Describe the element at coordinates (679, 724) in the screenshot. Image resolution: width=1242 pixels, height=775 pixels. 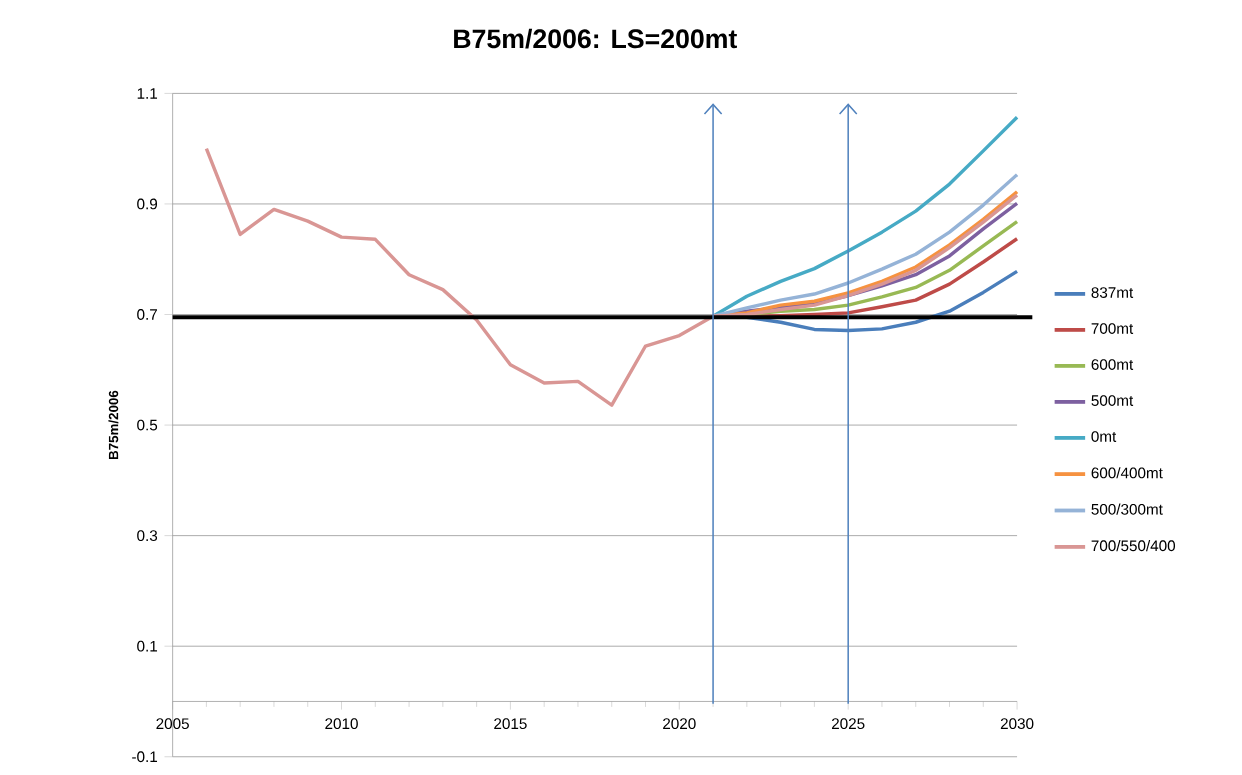
I see `x-tick-label: 2020` at that location.